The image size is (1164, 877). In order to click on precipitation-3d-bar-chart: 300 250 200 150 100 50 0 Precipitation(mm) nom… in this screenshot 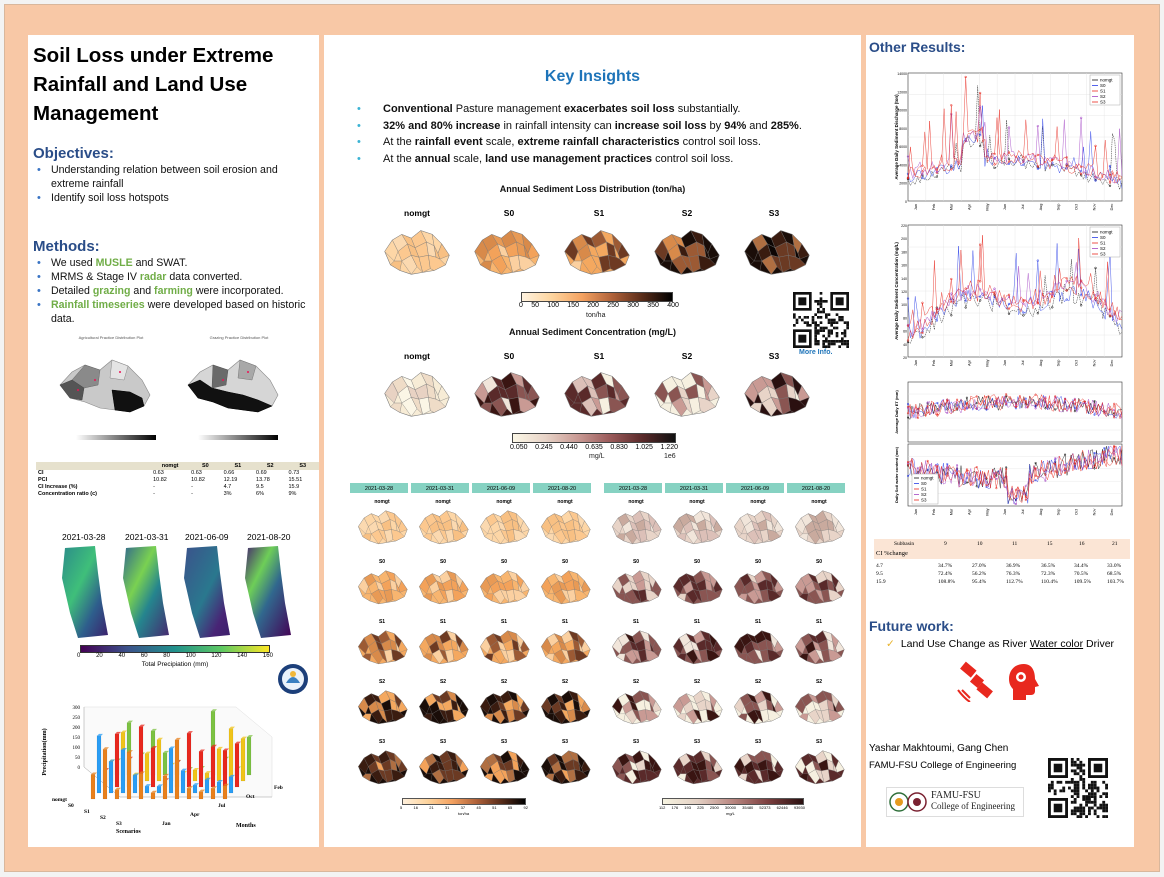, I will do `click(162, 770)`.